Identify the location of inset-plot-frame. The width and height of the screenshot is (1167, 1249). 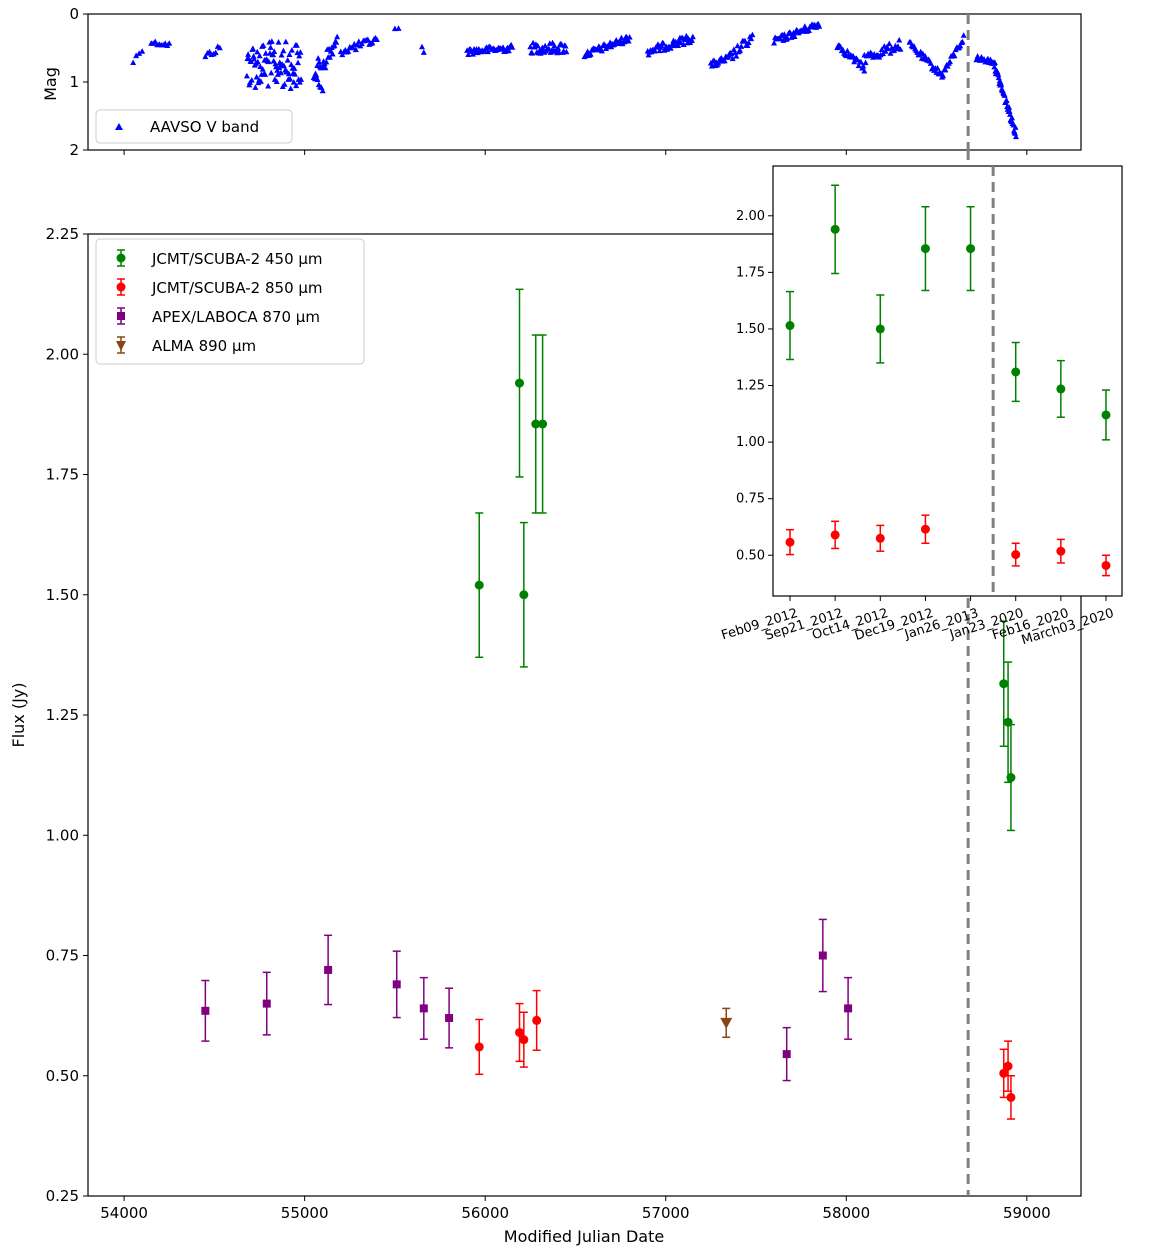
(947, 381).